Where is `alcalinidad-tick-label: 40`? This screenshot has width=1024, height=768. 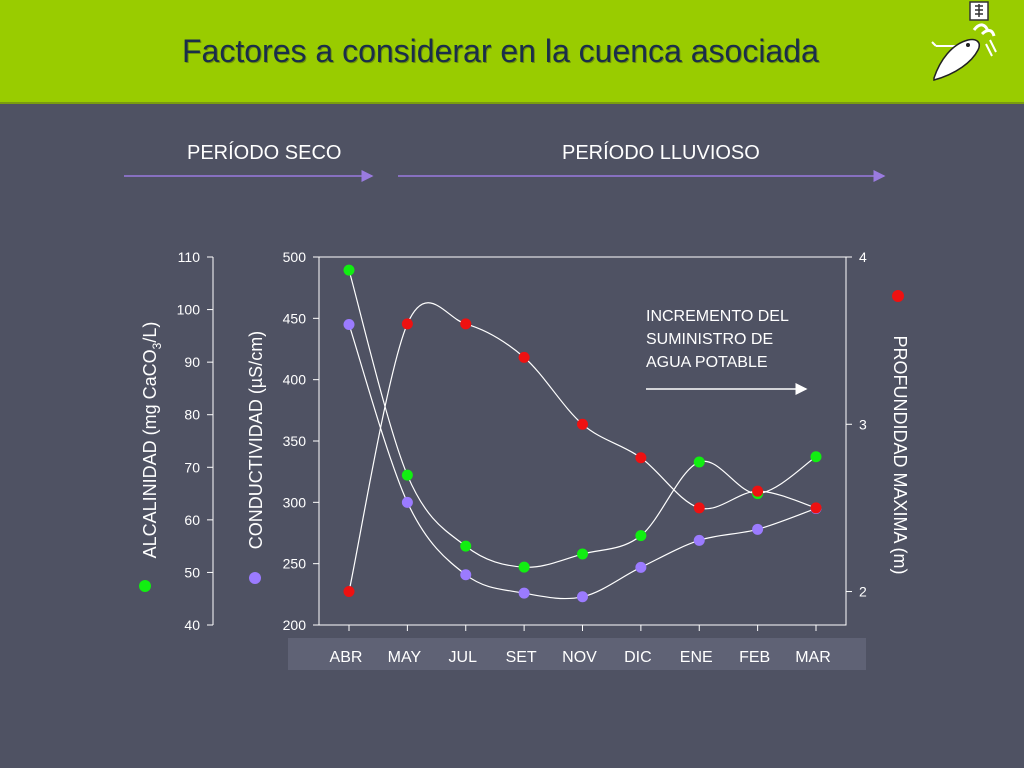 alcalinidad-tick-label: 40 is located at coordinates (192, 625).